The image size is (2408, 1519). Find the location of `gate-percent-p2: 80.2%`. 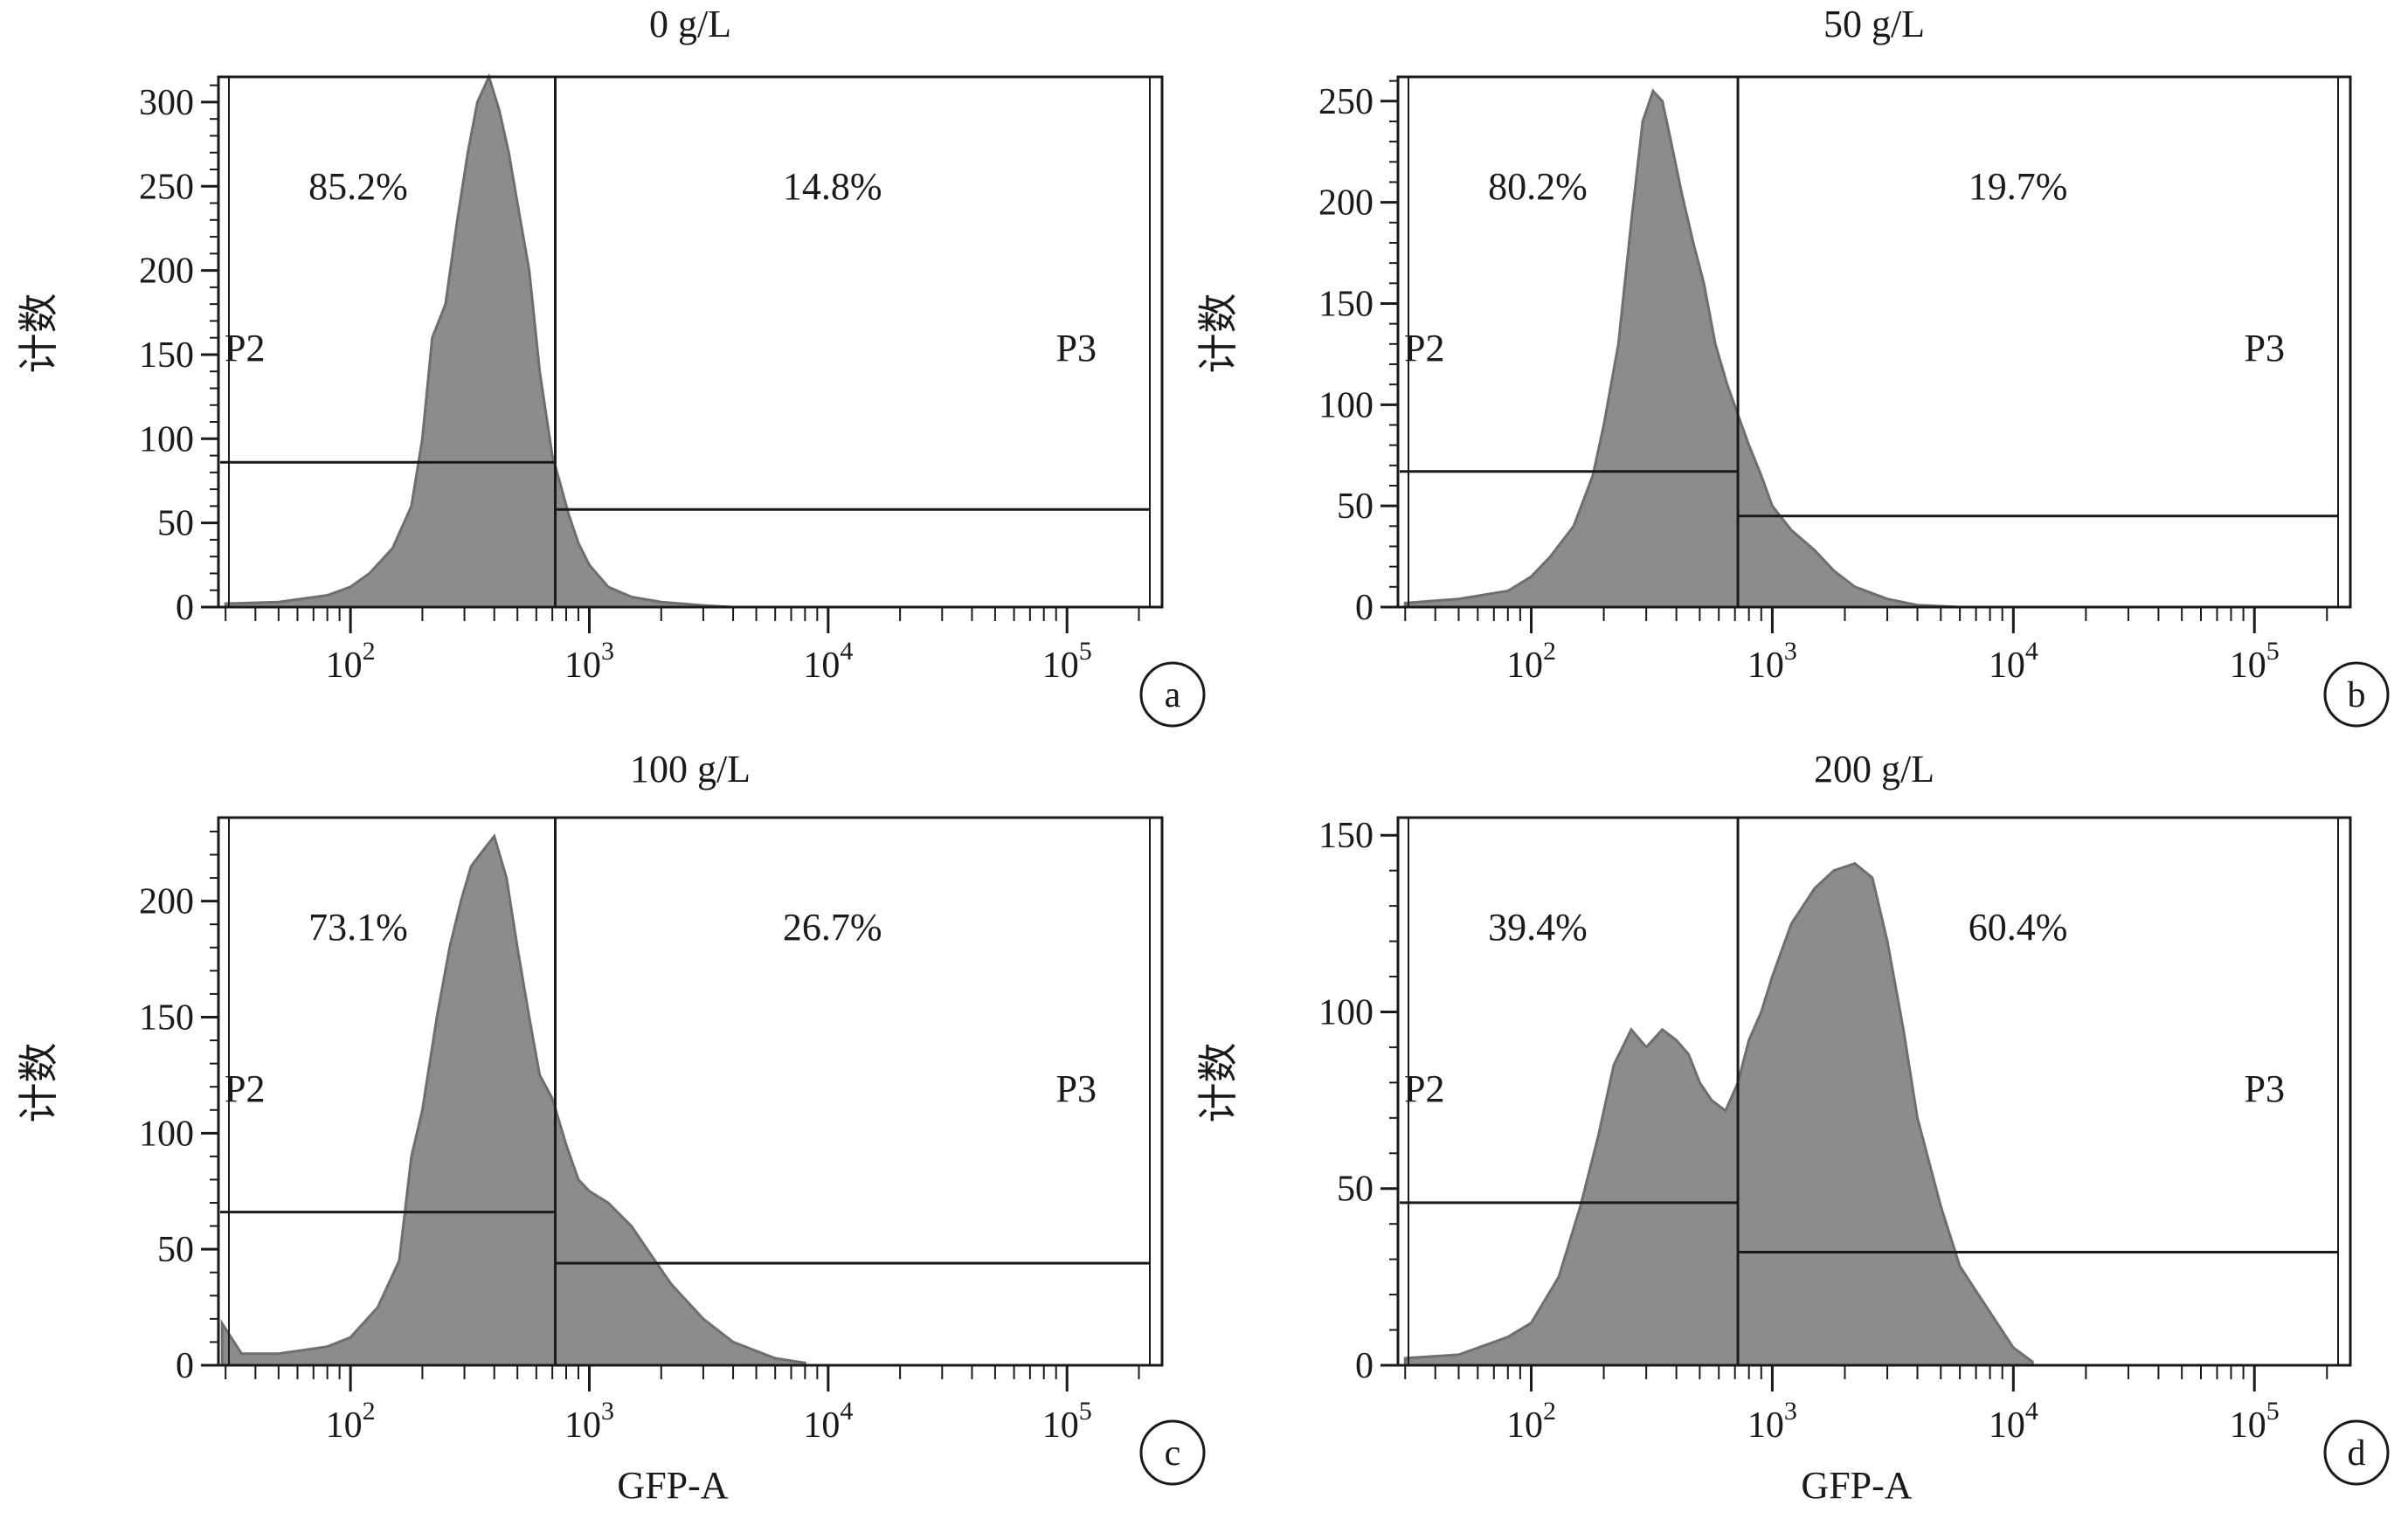

gate-percent-p2: 80.2% is located at coordinates (1538, 186).